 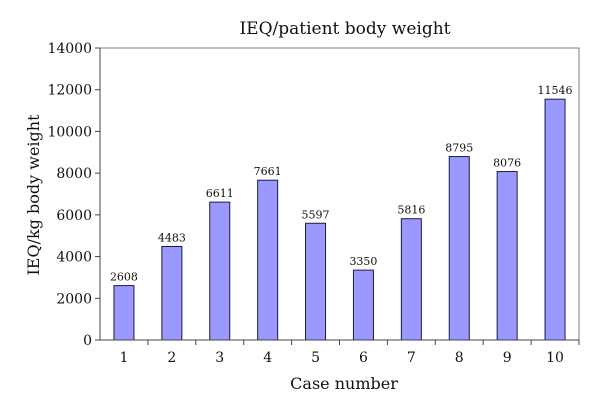 I want to click on y-tick-label: 2000, so click(x=74, y=299).